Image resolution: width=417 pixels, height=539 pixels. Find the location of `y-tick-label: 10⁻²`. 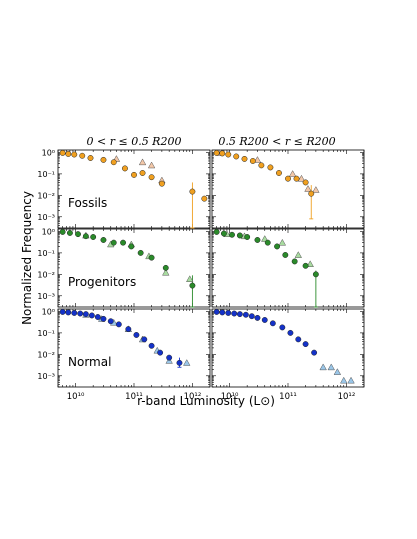

y-tick-label: 10⁻² is located at coordinates (46, 195).